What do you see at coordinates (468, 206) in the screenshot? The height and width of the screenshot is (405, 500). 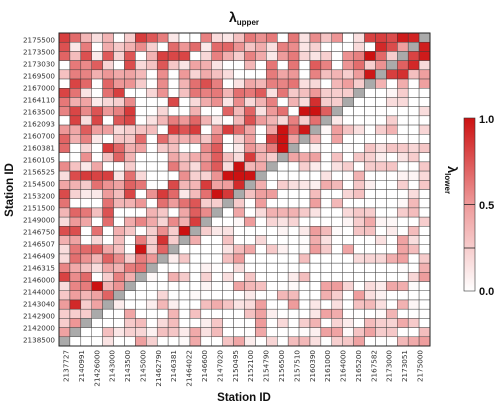 I see `colorbar: 1.0 0.5 0.0 λlower` at bounding box center [468, 206].